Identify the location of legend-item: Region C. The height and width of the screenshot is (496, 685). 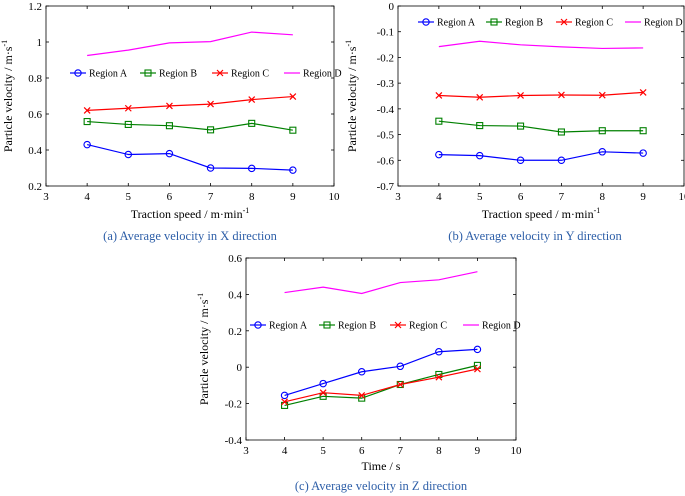
(584, 23).